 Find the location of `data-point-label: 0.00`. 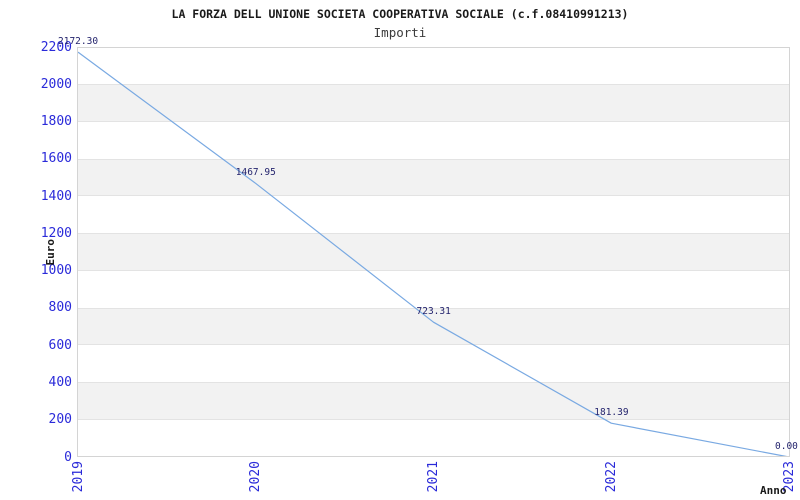

data-point-label: 0.00 is located at coordinates (786, 446).